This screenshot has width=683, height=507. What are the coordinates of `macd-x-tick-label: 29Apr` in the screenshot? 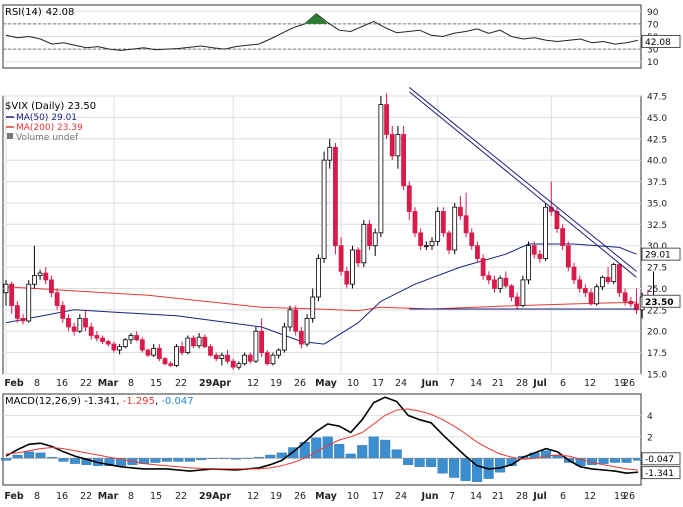 It's located at (215, 496).